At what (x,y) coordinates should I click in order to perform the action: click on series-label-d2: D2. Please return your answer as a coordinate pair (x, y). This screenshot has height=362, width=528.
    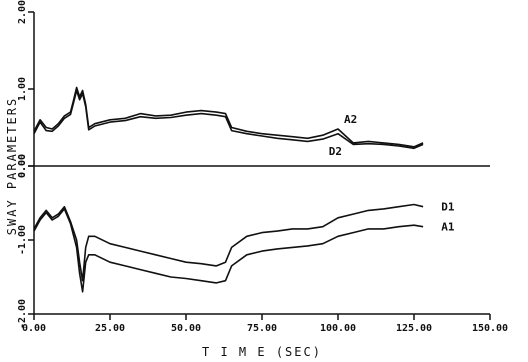
    Looking at the image, I should click on (335, 151).